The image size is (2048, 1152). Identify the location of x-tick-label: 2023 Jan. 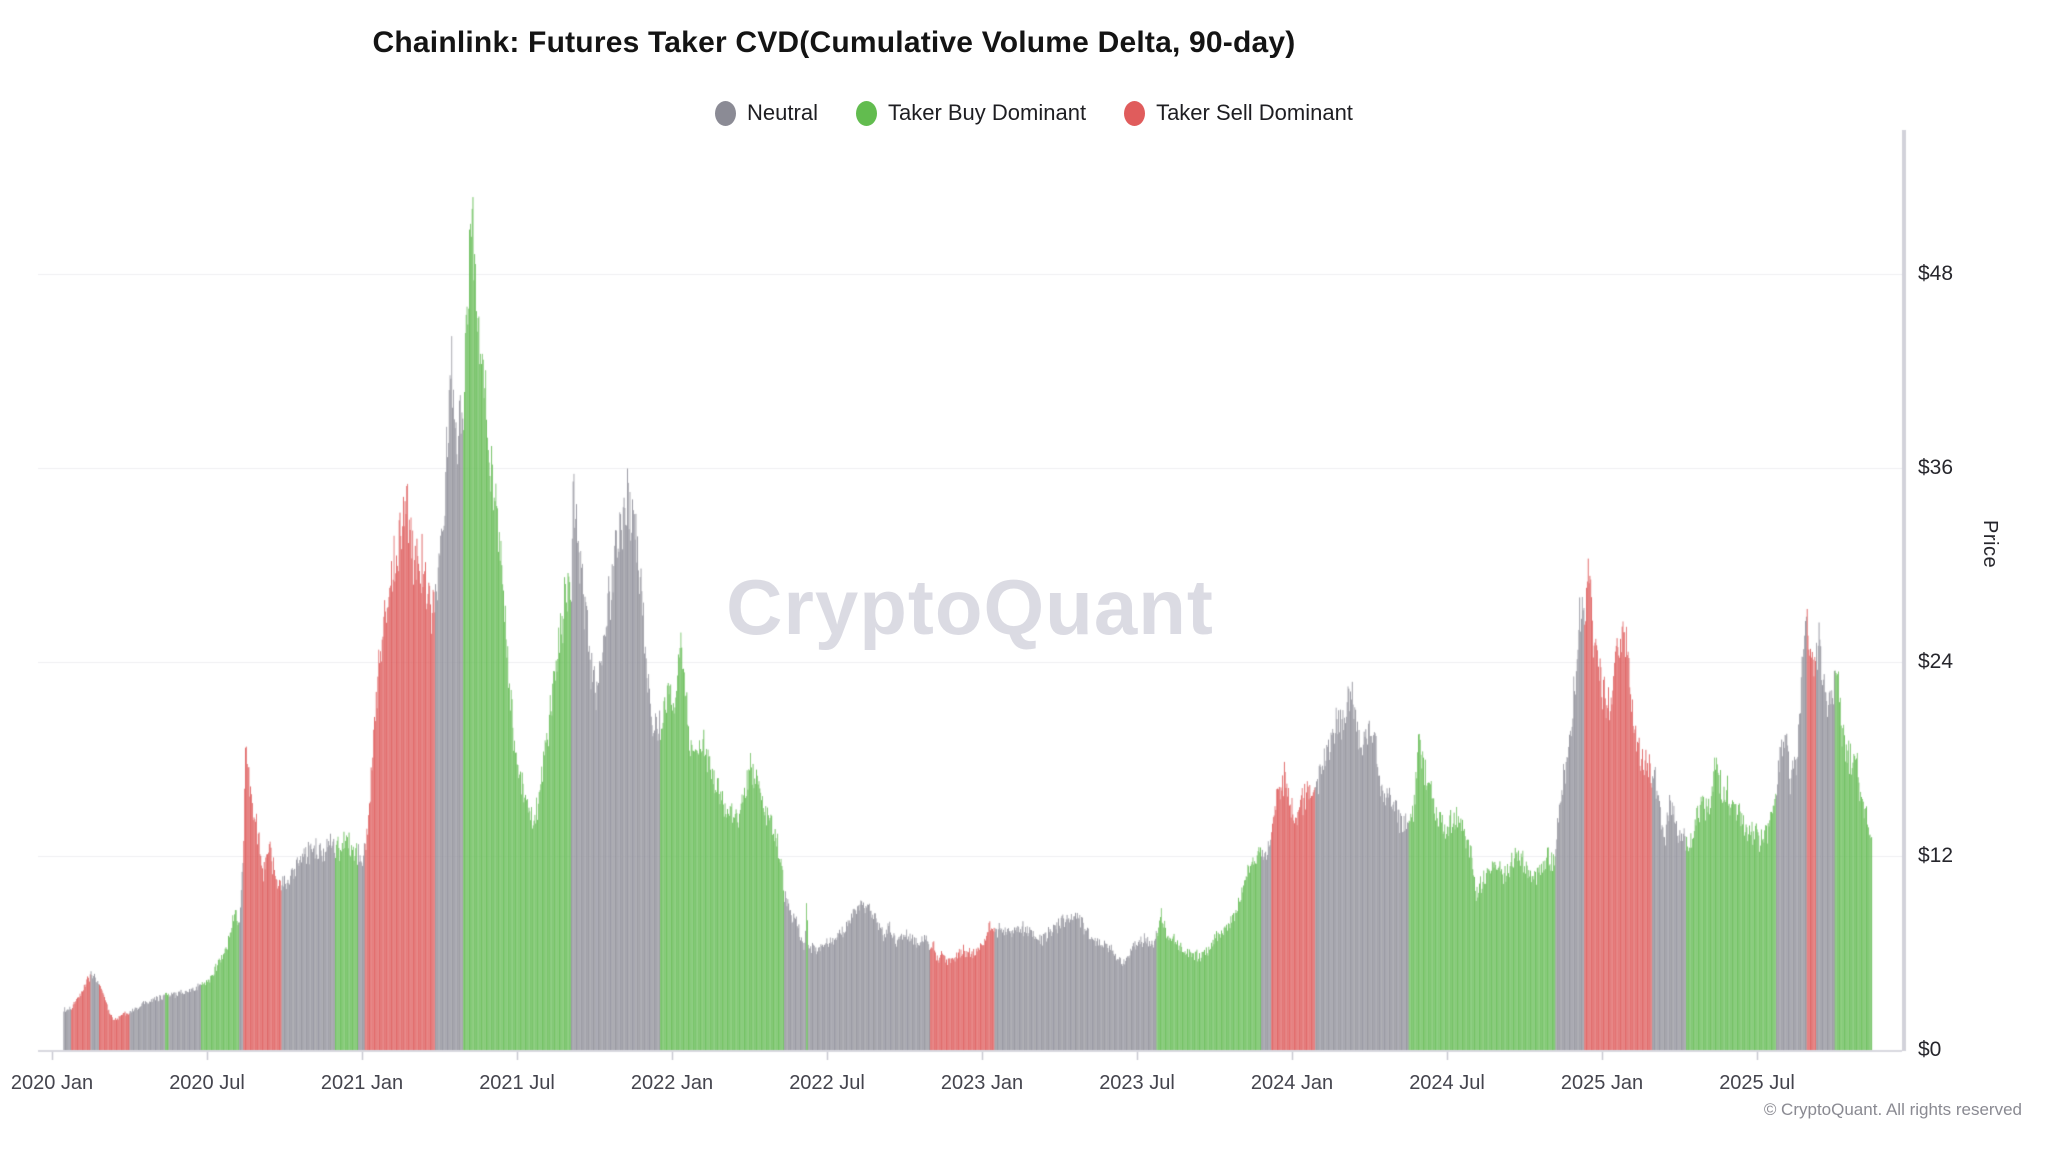
(982, 1083).